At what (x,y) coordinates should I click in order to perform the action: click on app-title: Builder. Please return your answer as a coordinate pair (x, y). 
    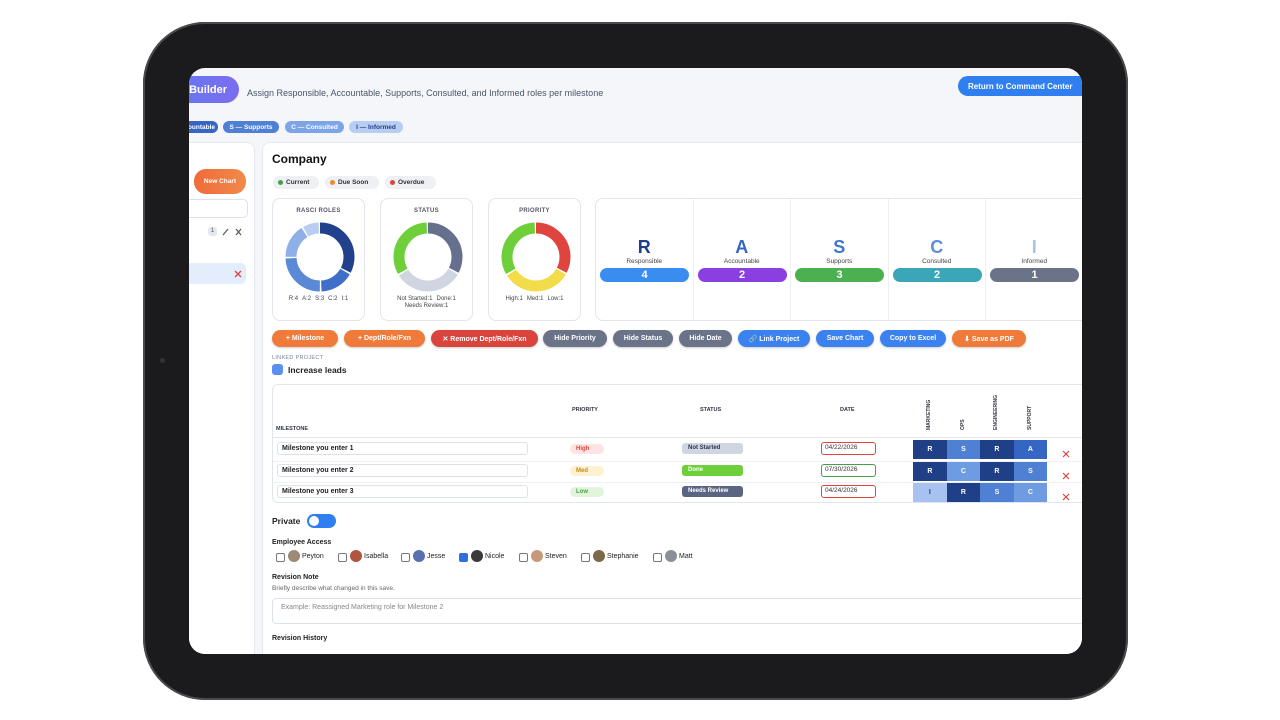
    Looking at the image, I should click on (214, 89).